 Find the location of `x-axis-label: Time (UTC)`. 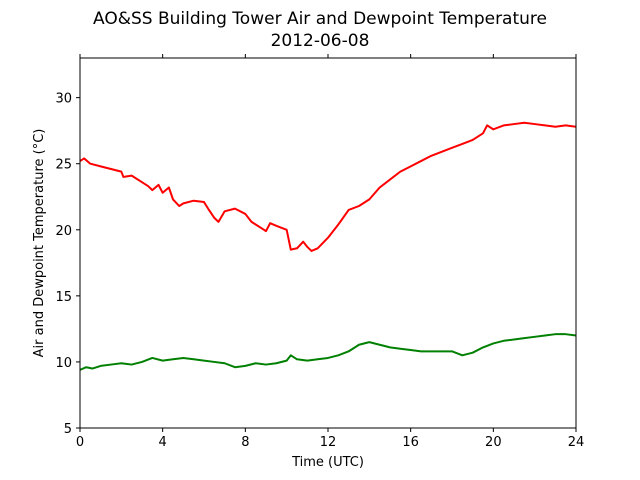

x-axis-label: Time (UTC) is located at coordinates (327, 462).